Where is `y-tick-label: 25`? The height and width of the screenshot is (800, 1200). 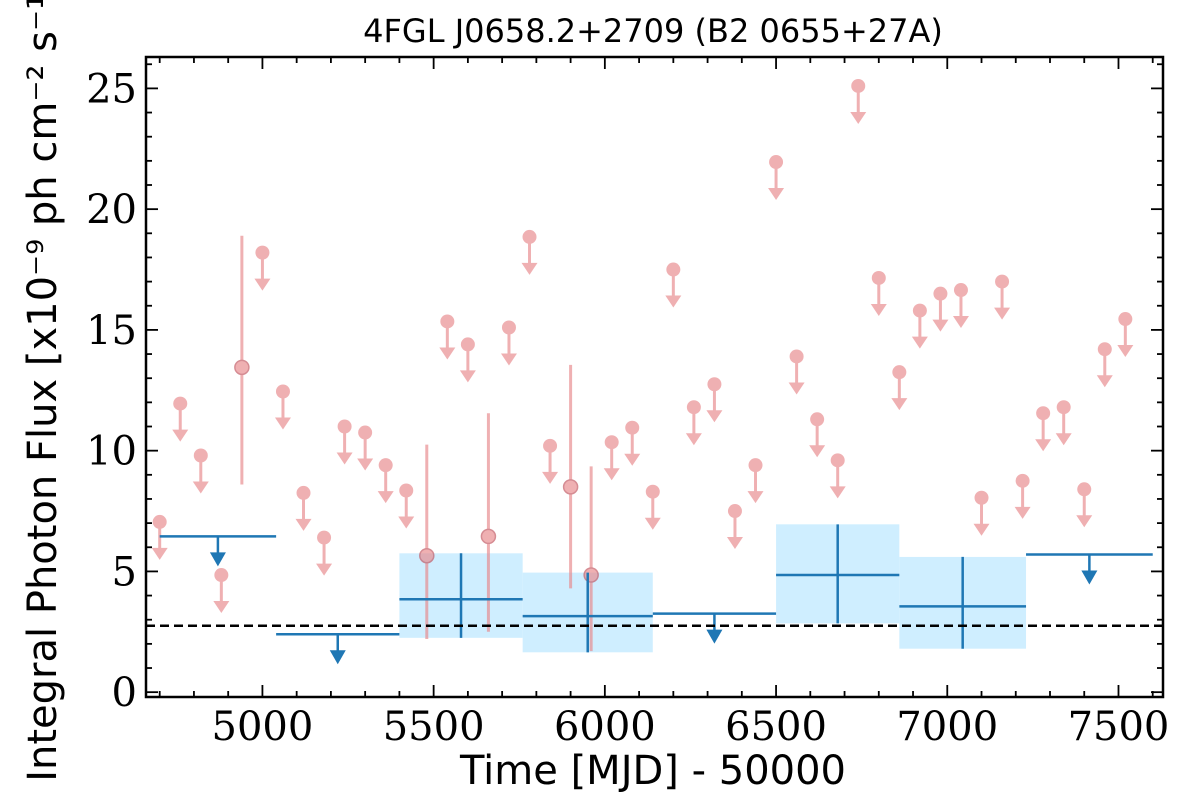 y-tick-label: 25 is located at coordinates (111, 89).